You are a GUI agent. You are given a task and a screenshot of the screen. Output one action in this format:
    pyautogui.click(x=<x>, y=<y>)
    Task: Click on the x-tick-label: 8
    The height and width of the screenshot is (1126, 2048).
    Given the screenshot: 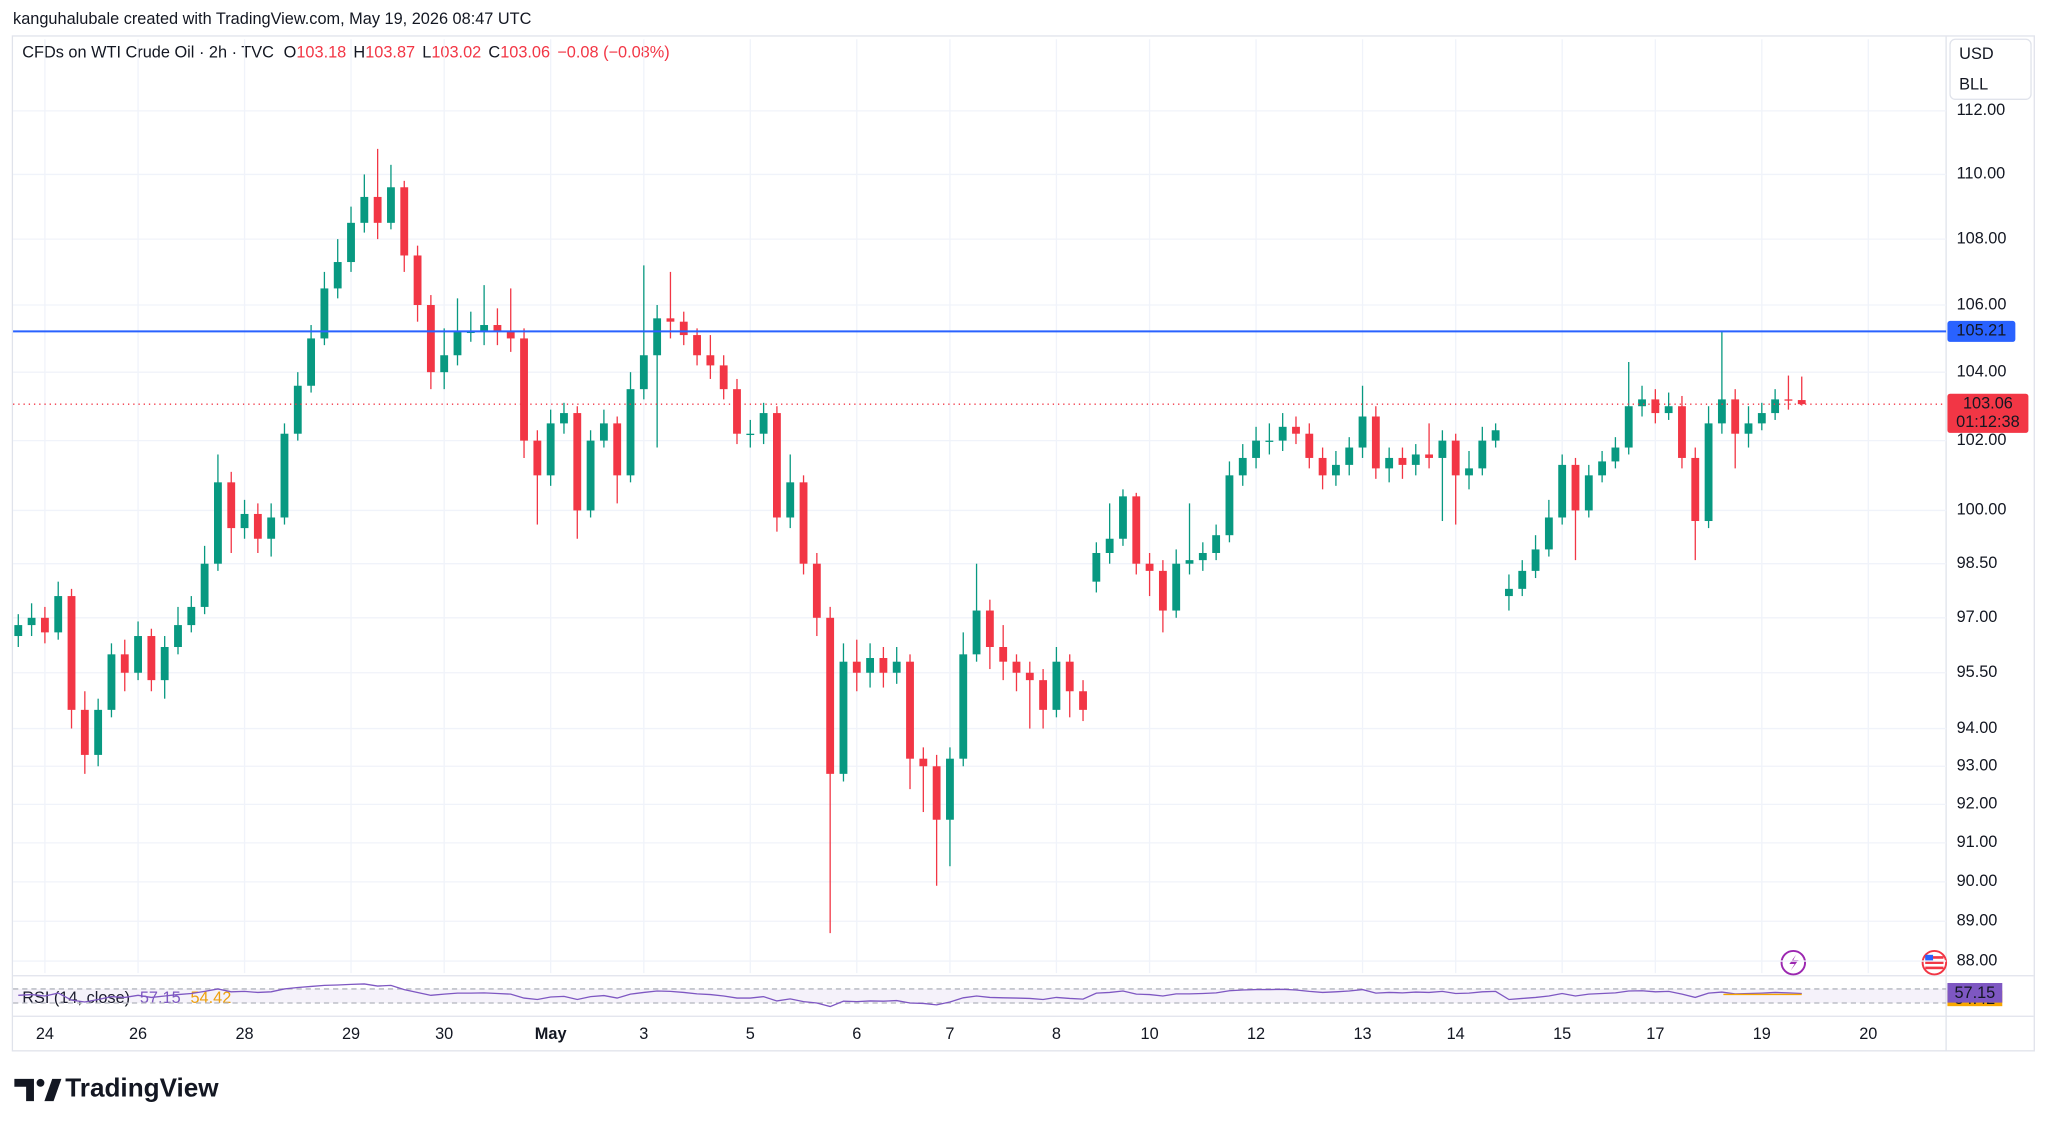 What is the action you would take?
    pyautogui.click(x=1056, y=1034)
    